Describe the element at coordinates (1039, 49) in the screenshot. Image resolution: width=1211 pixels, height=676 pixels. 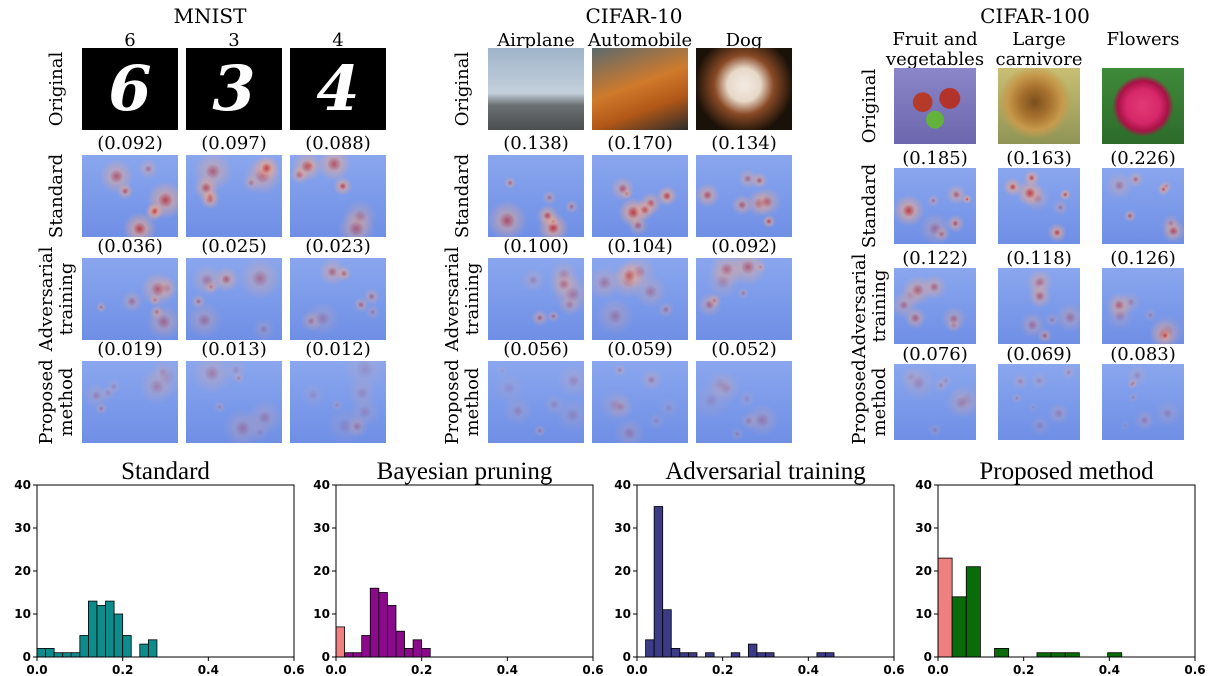
I see `column-label-2-1: Large carnivore` at that location.